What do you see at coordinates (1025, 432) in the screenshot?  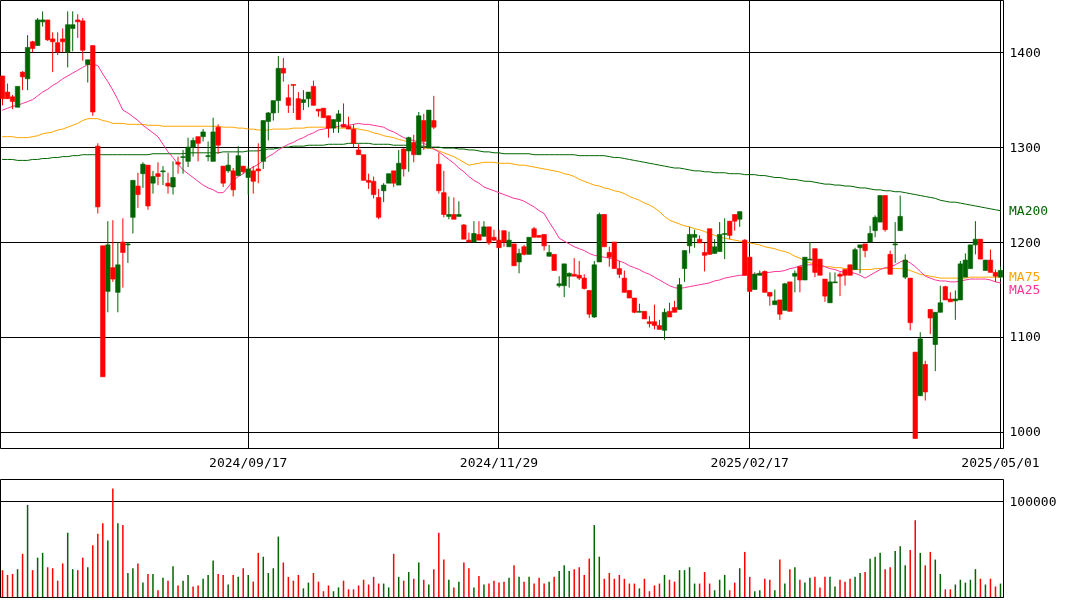 I see `y-tick-label: 1000` at bounding box center [1025, 432].